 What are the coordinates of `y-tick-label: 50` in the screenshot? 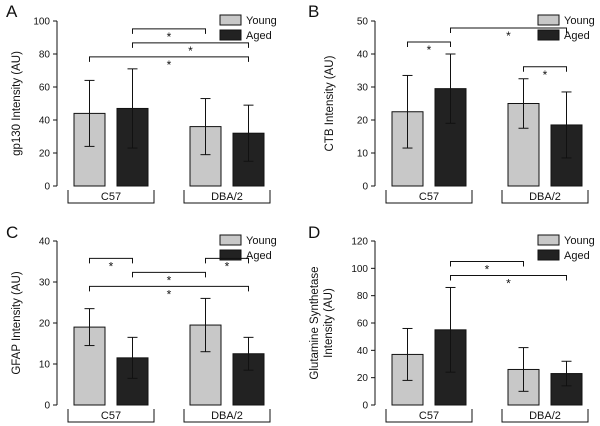 It's located at (363, 22).